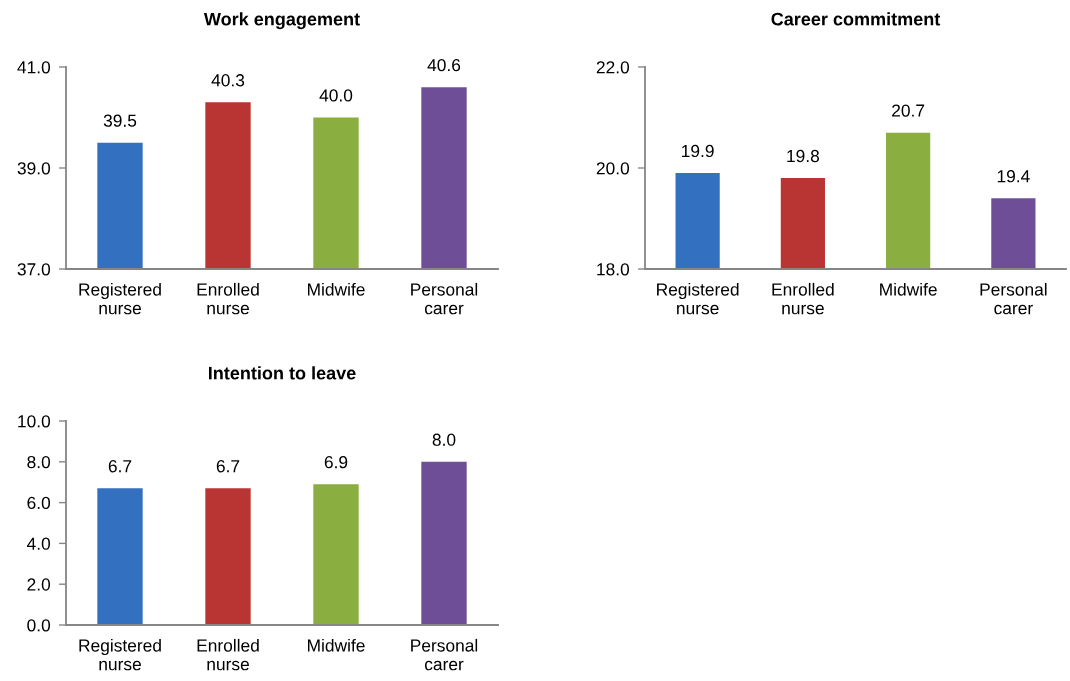 This screenshot has height=681, width=1070. I want to click on y-tick-label: 37.0, so click(34, 269).